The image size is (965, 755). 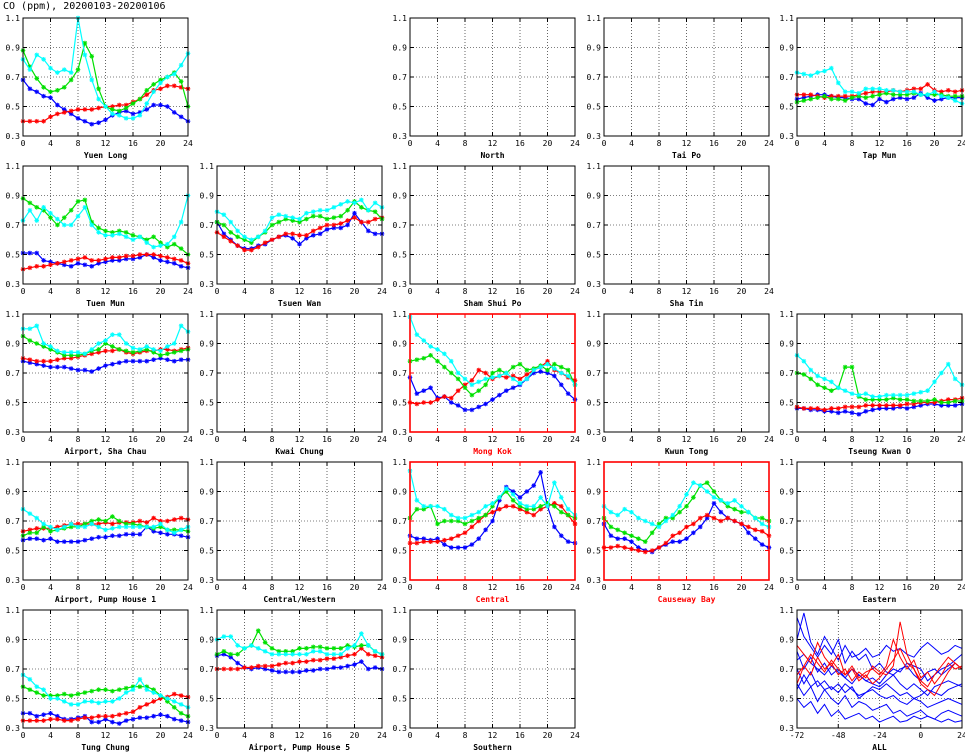 I want to click on x-tick-label: -24, so click(x=879, y=735).